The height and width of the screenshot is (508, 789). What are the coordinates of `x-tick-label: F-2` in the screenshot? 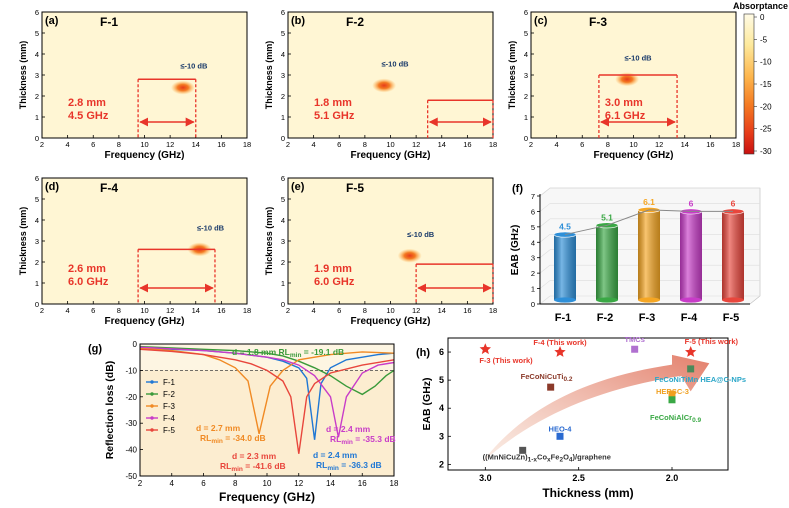 It's located at (605, 318).